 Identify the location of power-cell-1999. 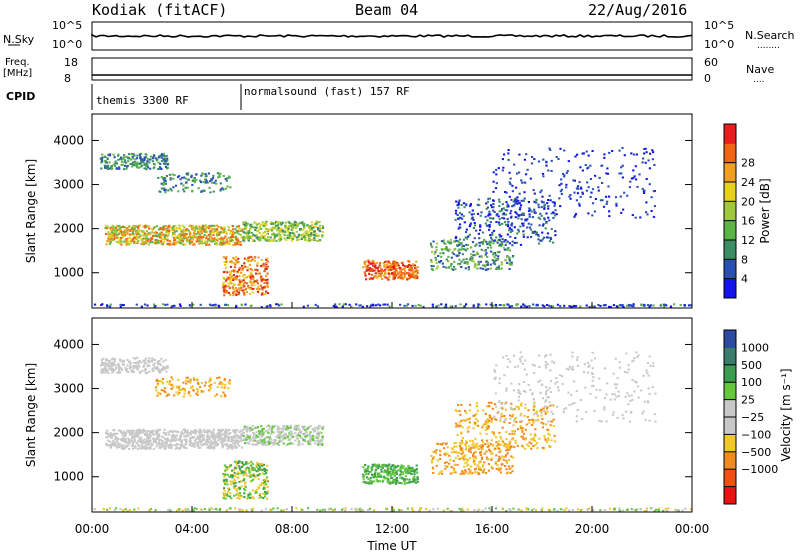
(491, 239).